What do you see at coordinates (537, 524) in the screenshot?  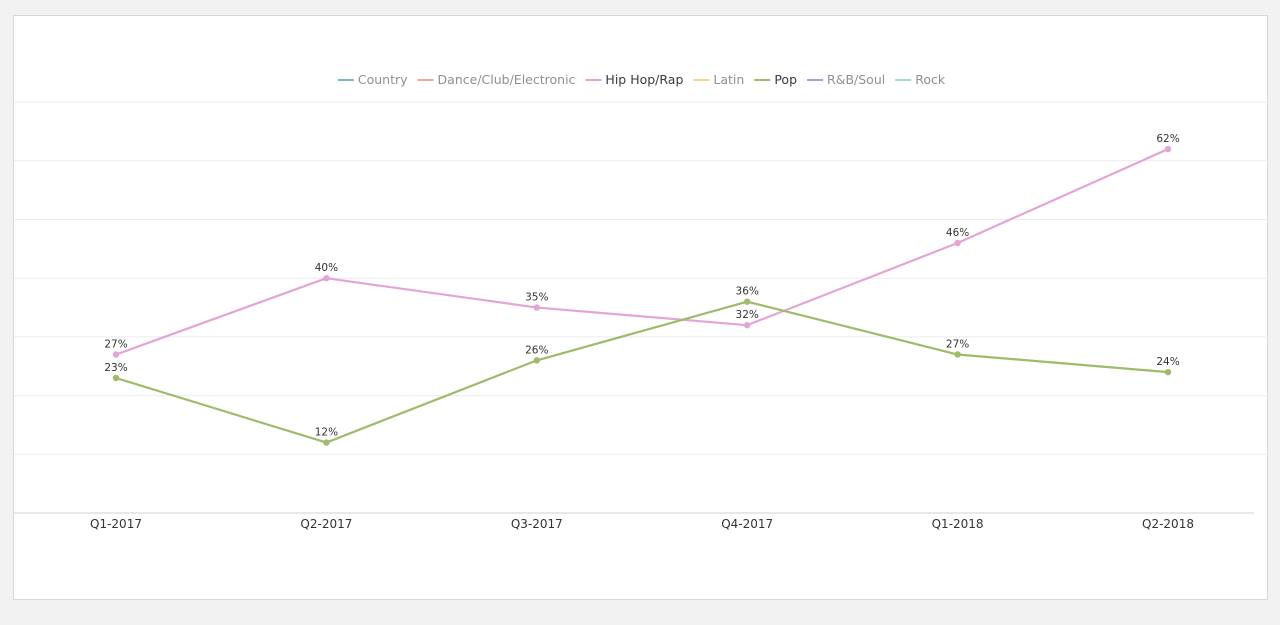 I see `x-tick-label: Q3-2017` at bounding box center [537, 524].